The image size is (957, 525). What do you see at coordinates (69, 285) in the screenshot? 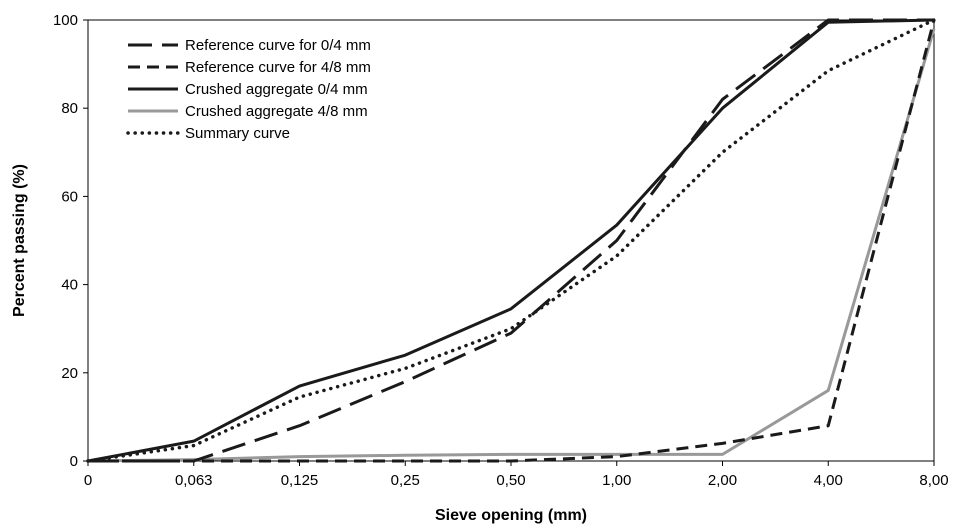
I see `y-tick-label: 40` at bounding box center [69, 285].